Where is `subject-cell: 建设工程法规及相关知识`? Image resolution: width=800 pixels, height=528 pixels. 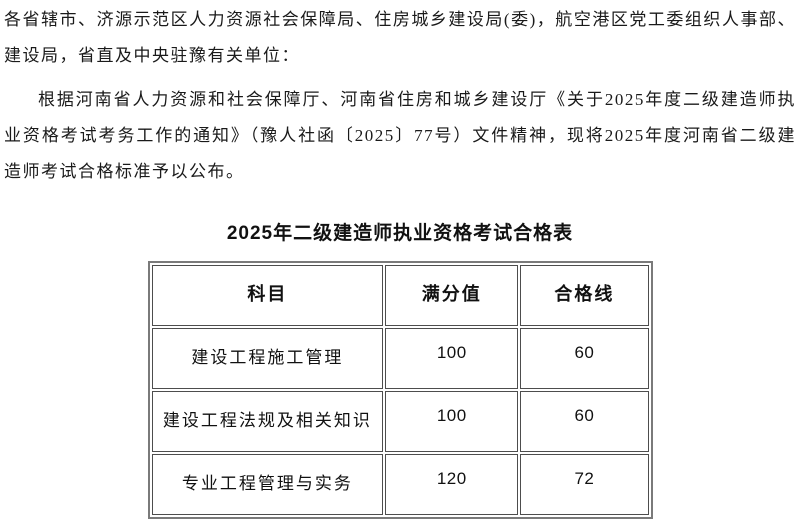
subject-cell: 建设工程法规及相关知识 is located at coordinates (267, 421).